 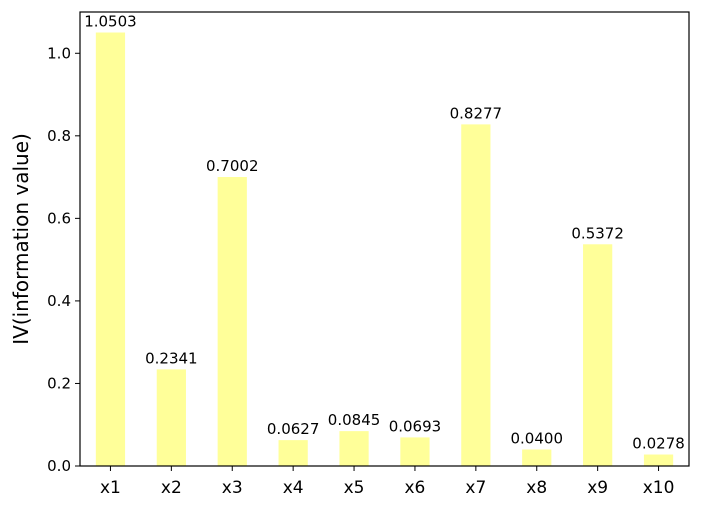 I want to click on value-label-x6: 0.0693, so click(x=415, y=426).